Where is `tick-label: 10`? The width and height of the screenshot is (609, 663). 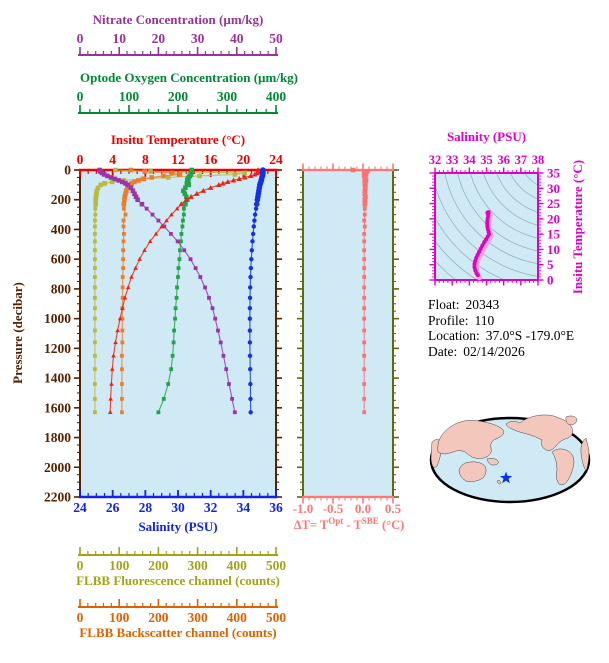 tick-label: 10 is located at coordinates (119, 38).